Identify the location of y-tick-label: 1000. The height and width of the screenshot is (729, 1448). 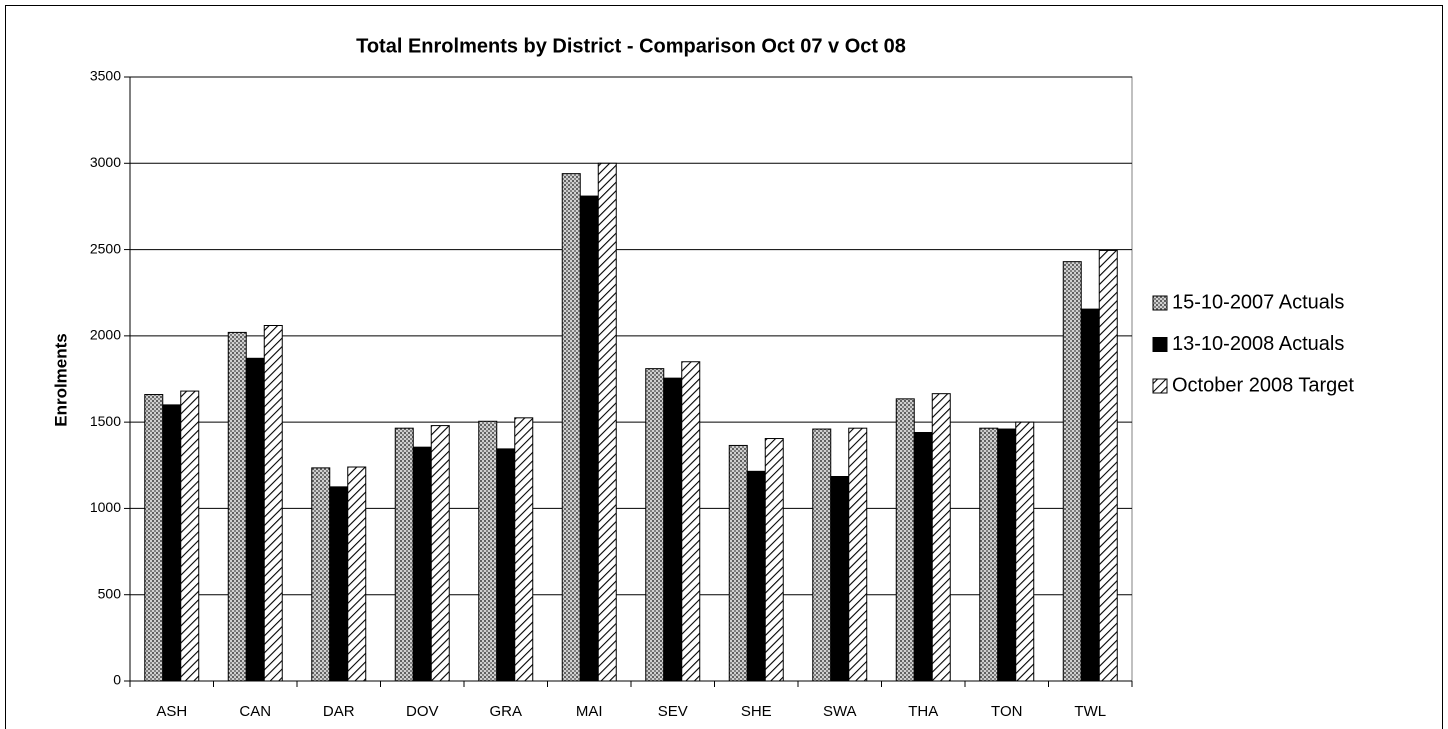
(105, 507).